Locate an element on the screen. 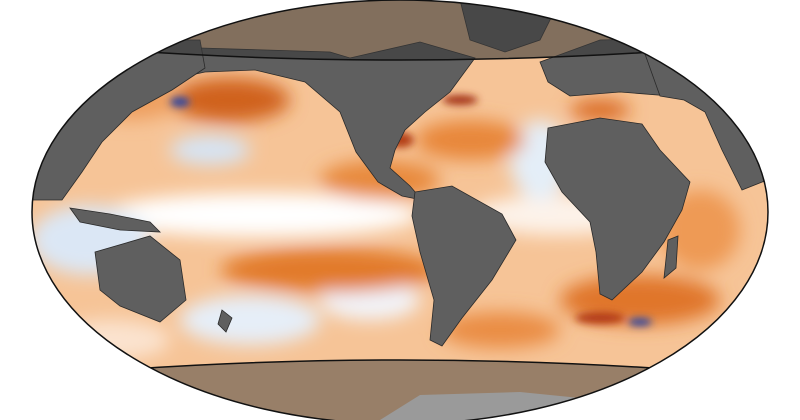 This screenshot has height=420, width=800. arctic-cap is located at coordinates (400, 30).